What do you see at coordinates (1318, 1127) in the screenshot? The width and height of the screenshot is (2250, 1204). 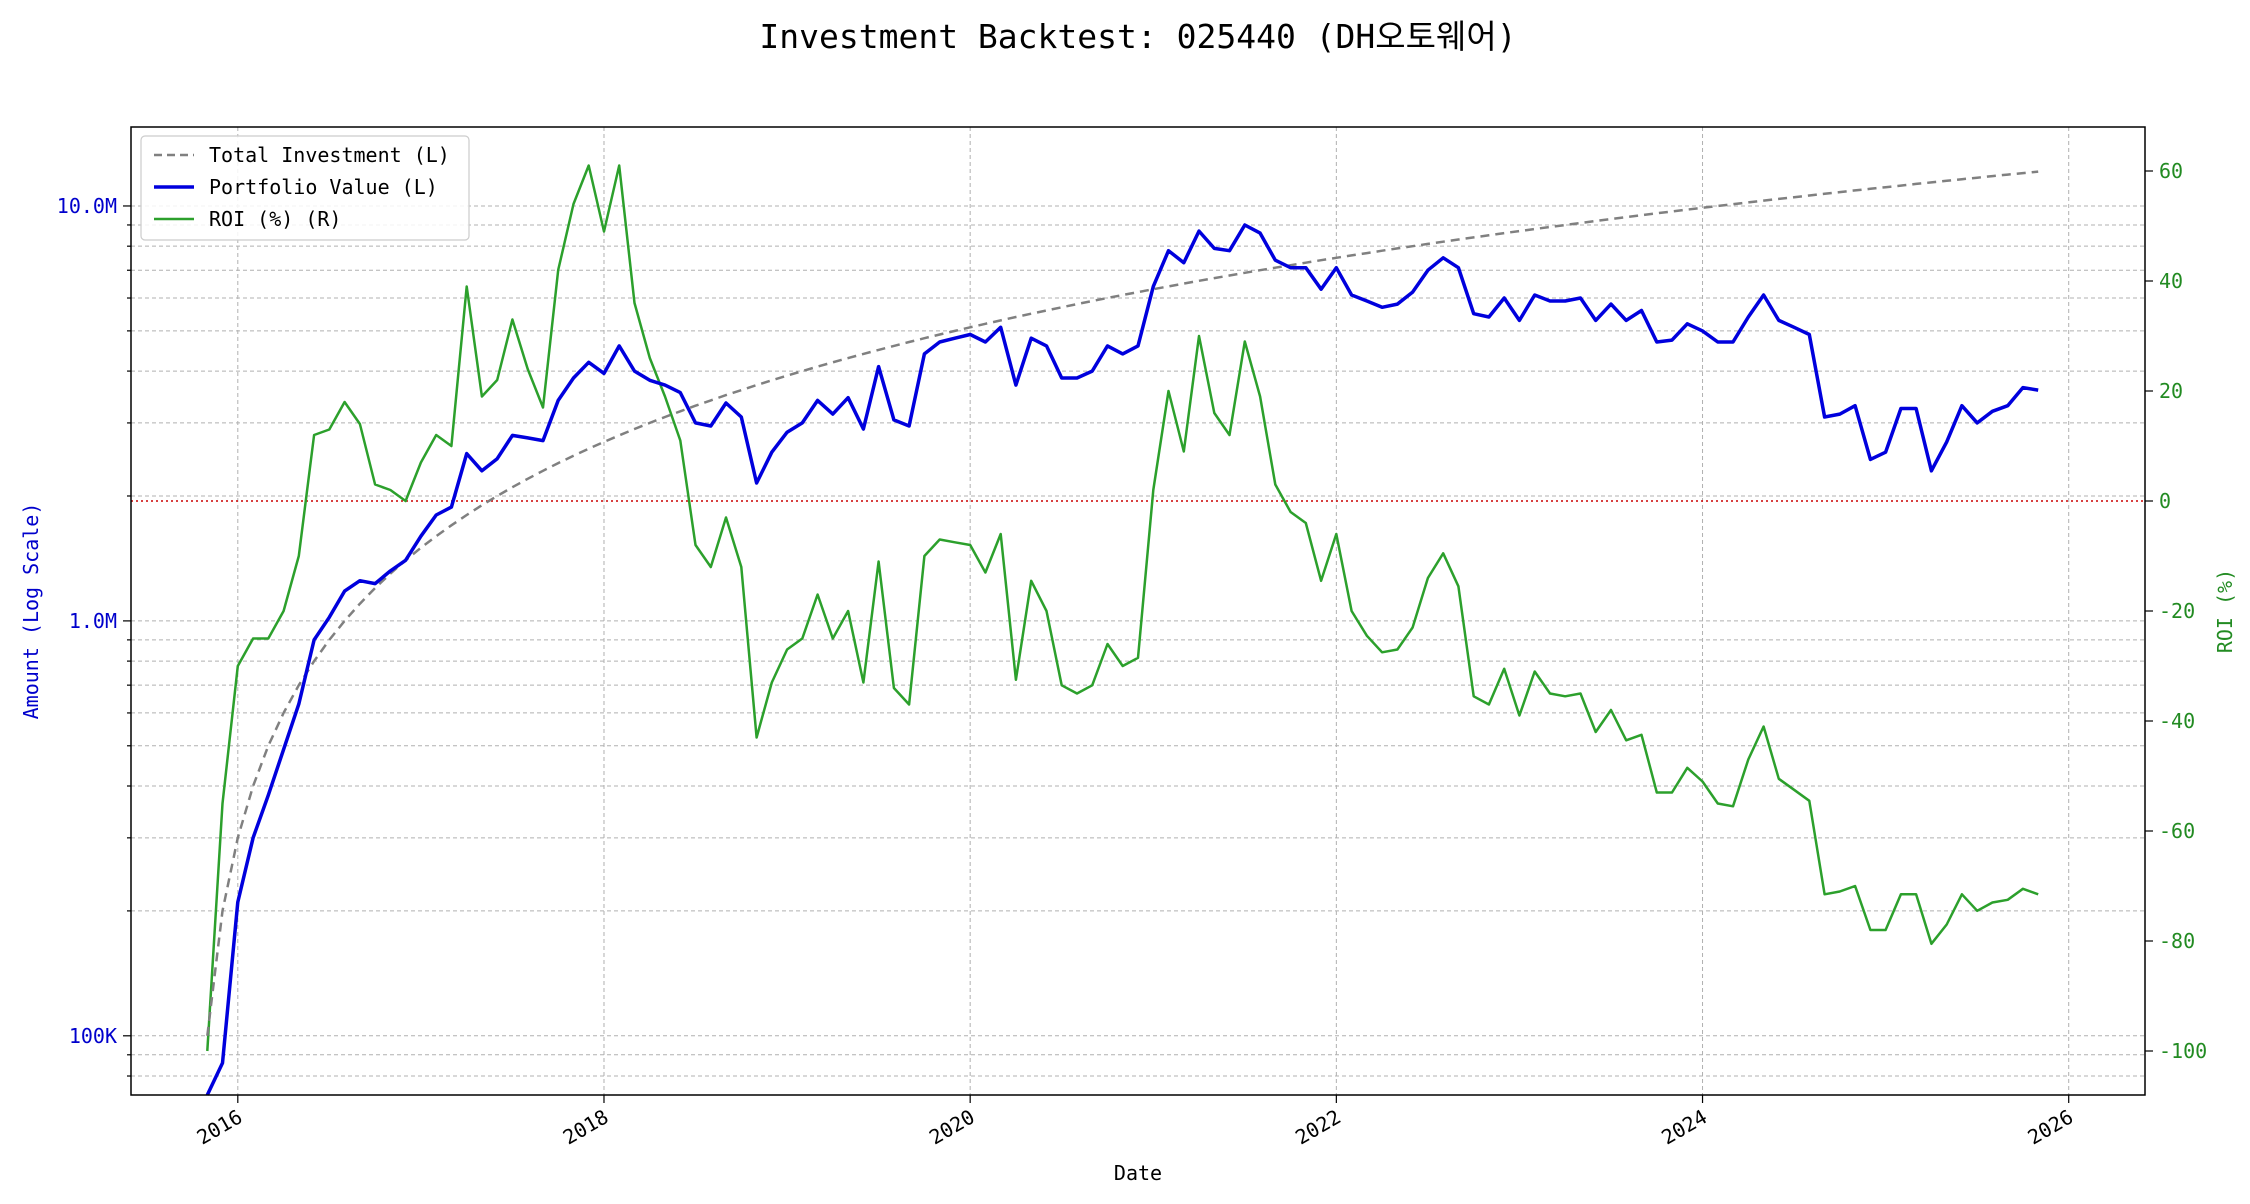 I see `x-tick-label: 2022` at bounding box center [1318, 1127].